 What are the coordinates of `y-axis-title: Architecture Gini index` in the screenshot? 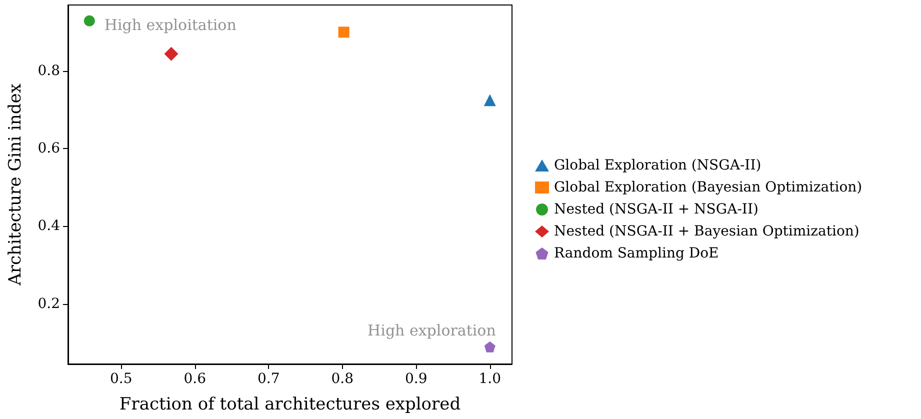 It's located at (16, 184).